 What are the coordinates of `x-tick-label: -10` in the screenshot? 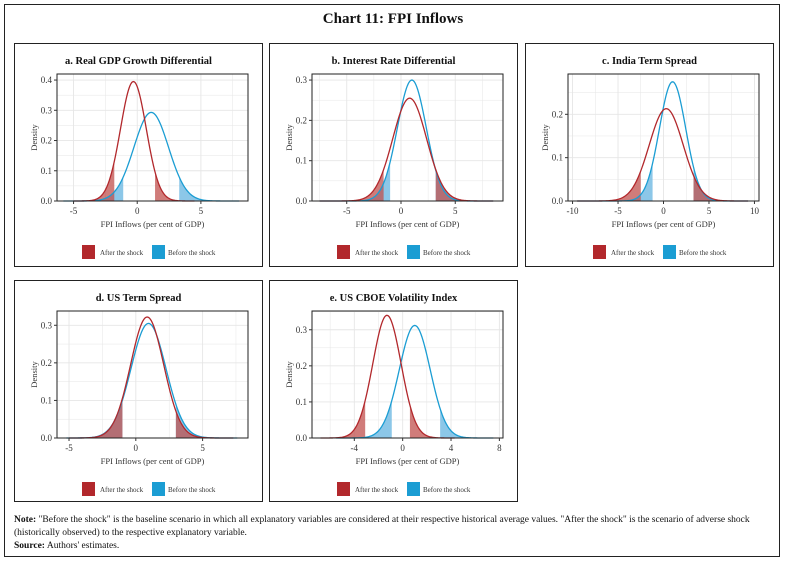 It's located at (573, 211).